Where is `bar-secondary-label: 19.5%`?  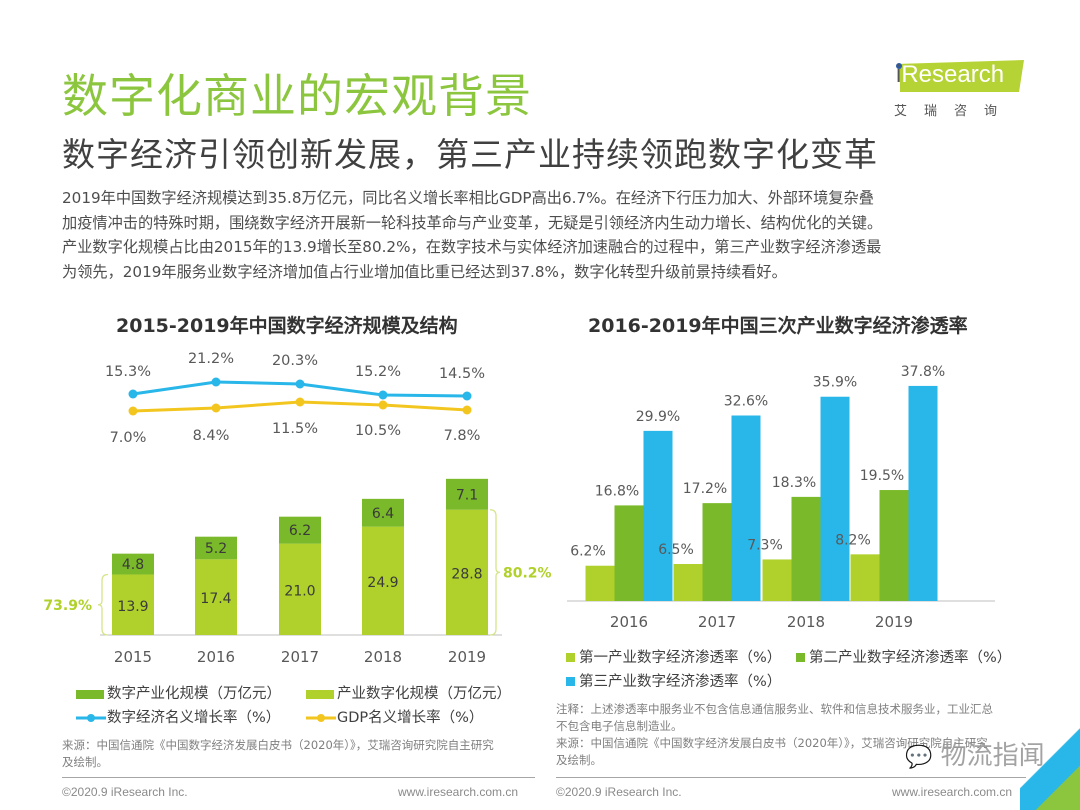 bar-secondary-label: 19.5% is located at coordinates (882, 476).